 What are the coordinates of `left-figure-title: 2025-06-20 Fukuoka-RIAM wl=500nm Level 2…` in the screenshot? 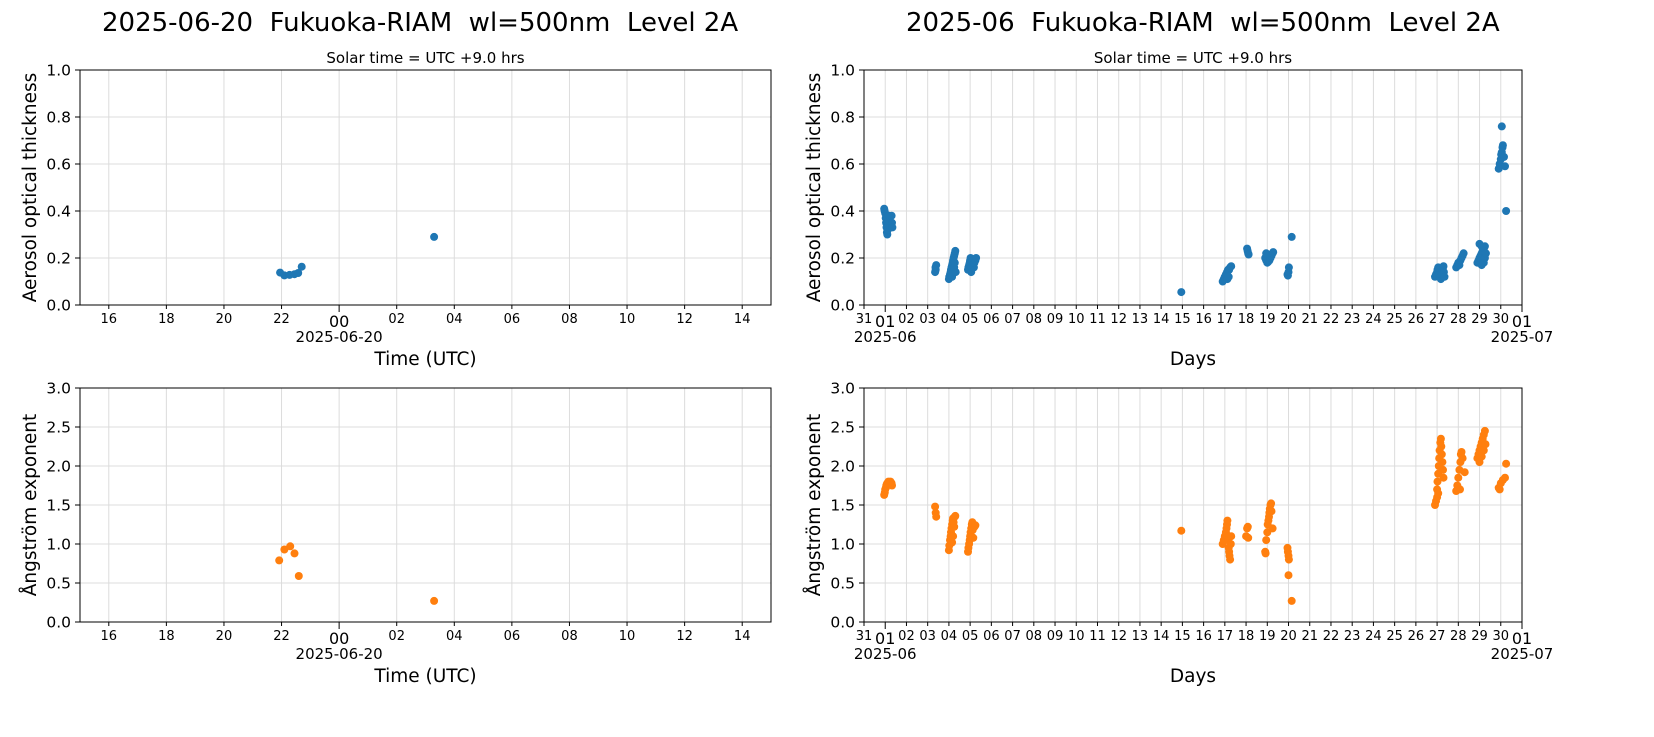 It's located at (420, 23).